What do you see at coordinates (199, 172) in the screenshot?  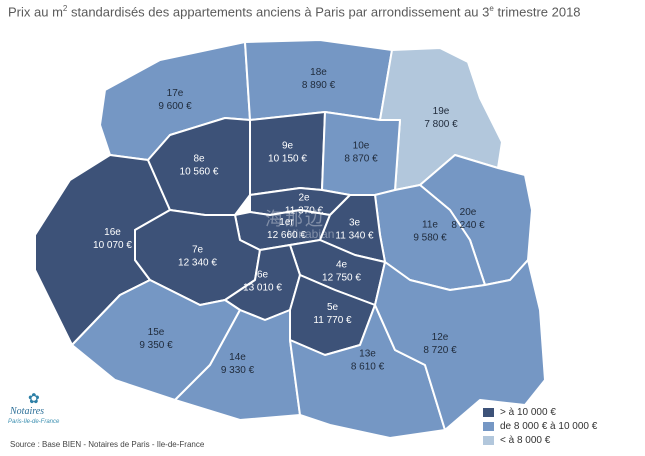 I see `arrondissement-8e-price: 10 560 €` at bounding box center [199, 172].